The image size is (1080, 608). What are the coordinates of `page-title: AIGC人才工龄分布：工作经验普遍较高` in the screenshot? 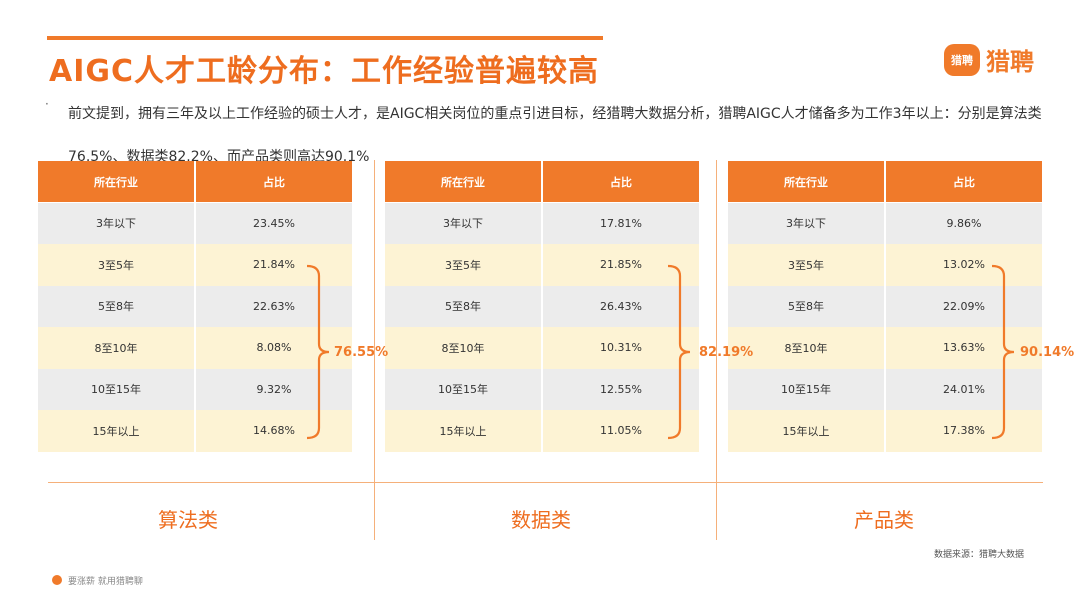 It's located at (324, 71).